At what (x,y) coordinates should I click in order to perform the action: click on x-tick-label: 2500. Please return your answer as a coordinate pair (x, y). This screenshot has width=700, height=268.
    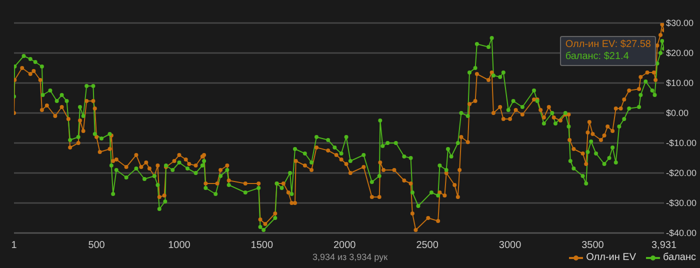
    Looking at the image, I should click on (427, 246).